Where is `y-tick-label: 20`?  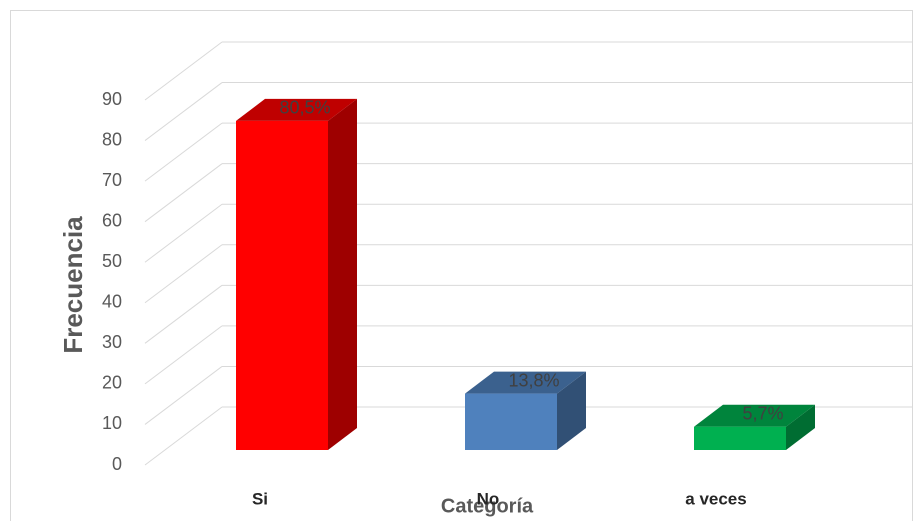 y-tick-label: 20 is located at coordinates (112, 383).